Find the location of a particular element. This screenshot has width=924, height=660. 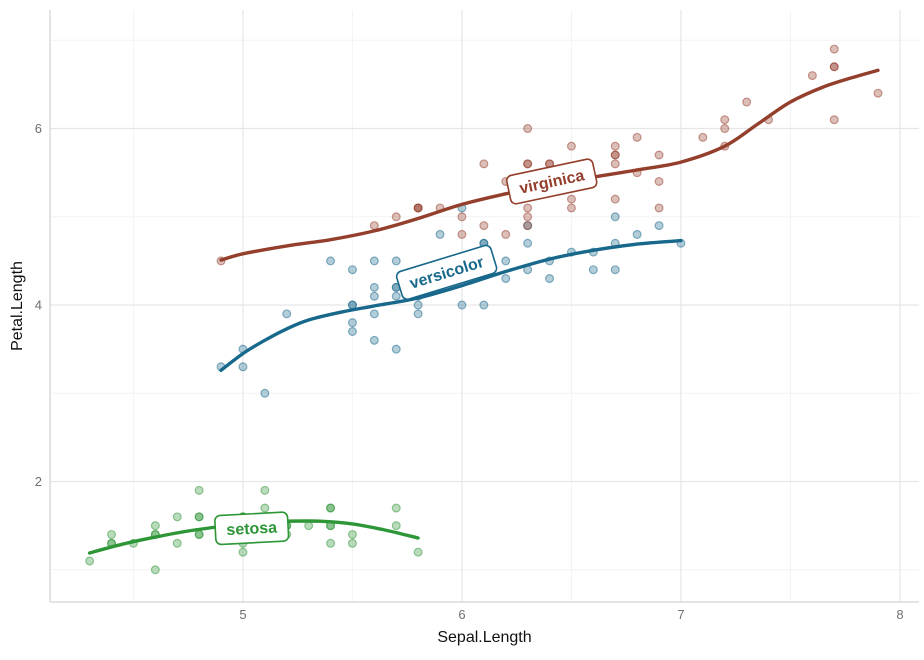

x-axis-title: Sepal.Length is located at coordinates (484, 637).